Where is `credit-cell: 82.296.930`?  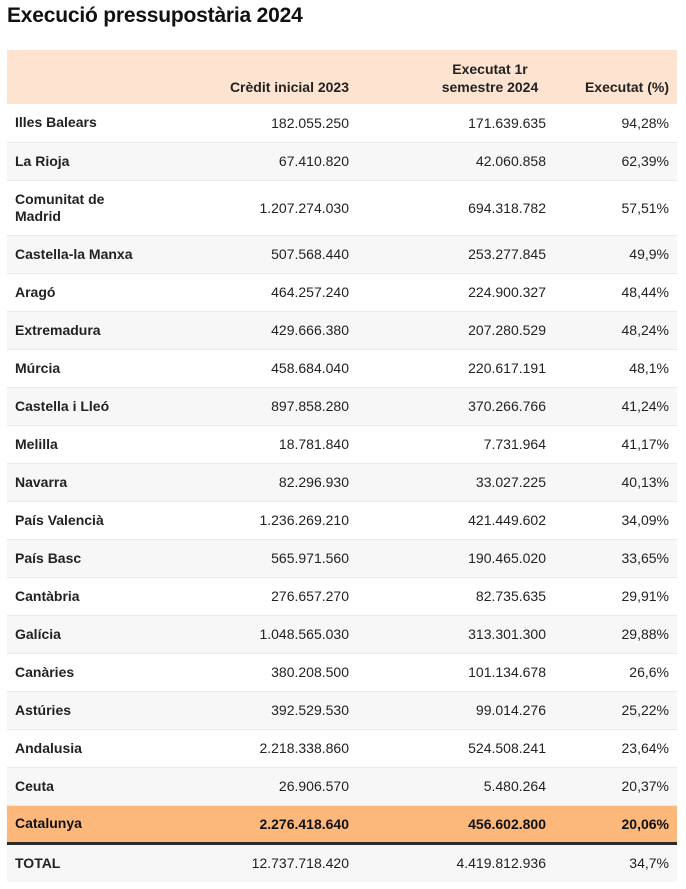
credit-cell: 82.296.930 is located at coordinates (313, 482).